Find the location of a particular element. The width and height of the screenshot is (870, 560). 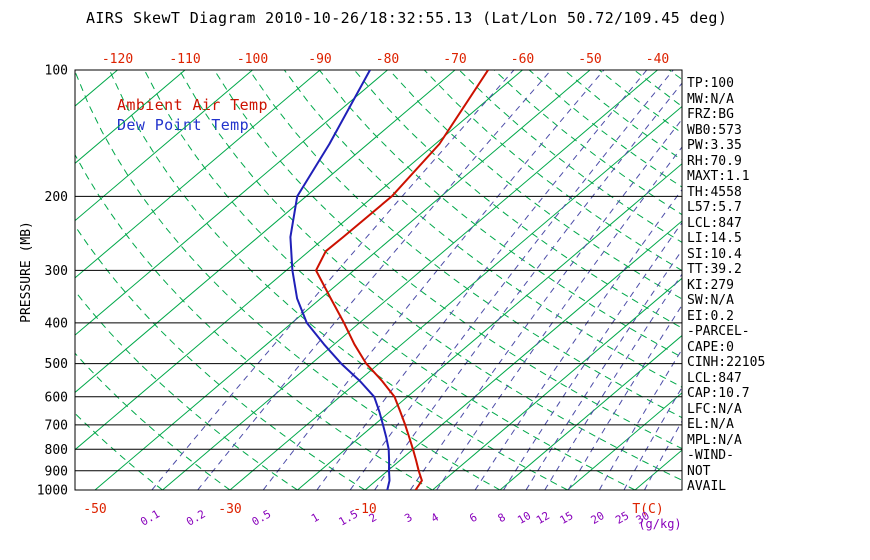

svg-text: 700 is located at coordinates (56, 425).